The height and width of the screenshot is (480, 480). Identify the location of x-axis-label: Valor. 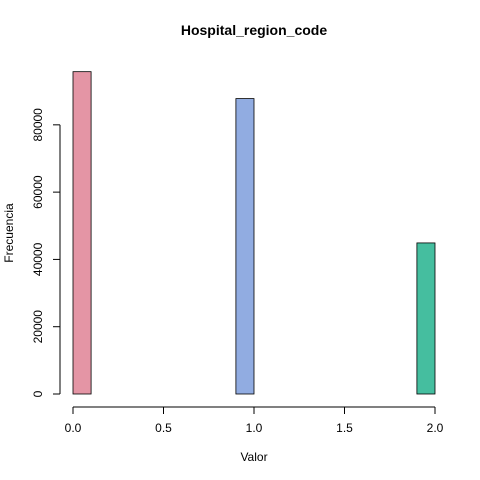
(253, 457).